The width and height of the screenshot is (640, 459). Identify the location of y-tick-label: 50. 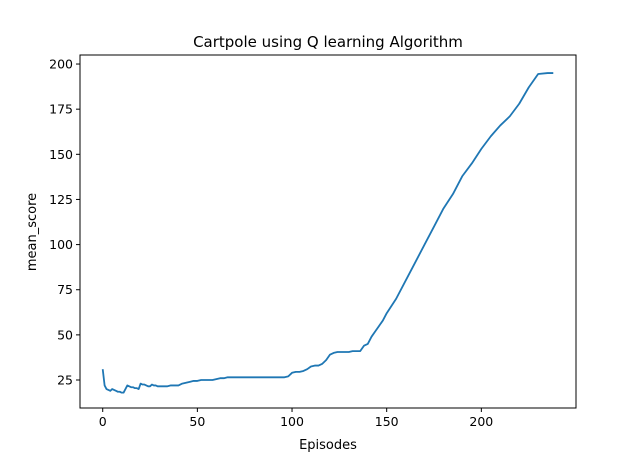
(65, 334).